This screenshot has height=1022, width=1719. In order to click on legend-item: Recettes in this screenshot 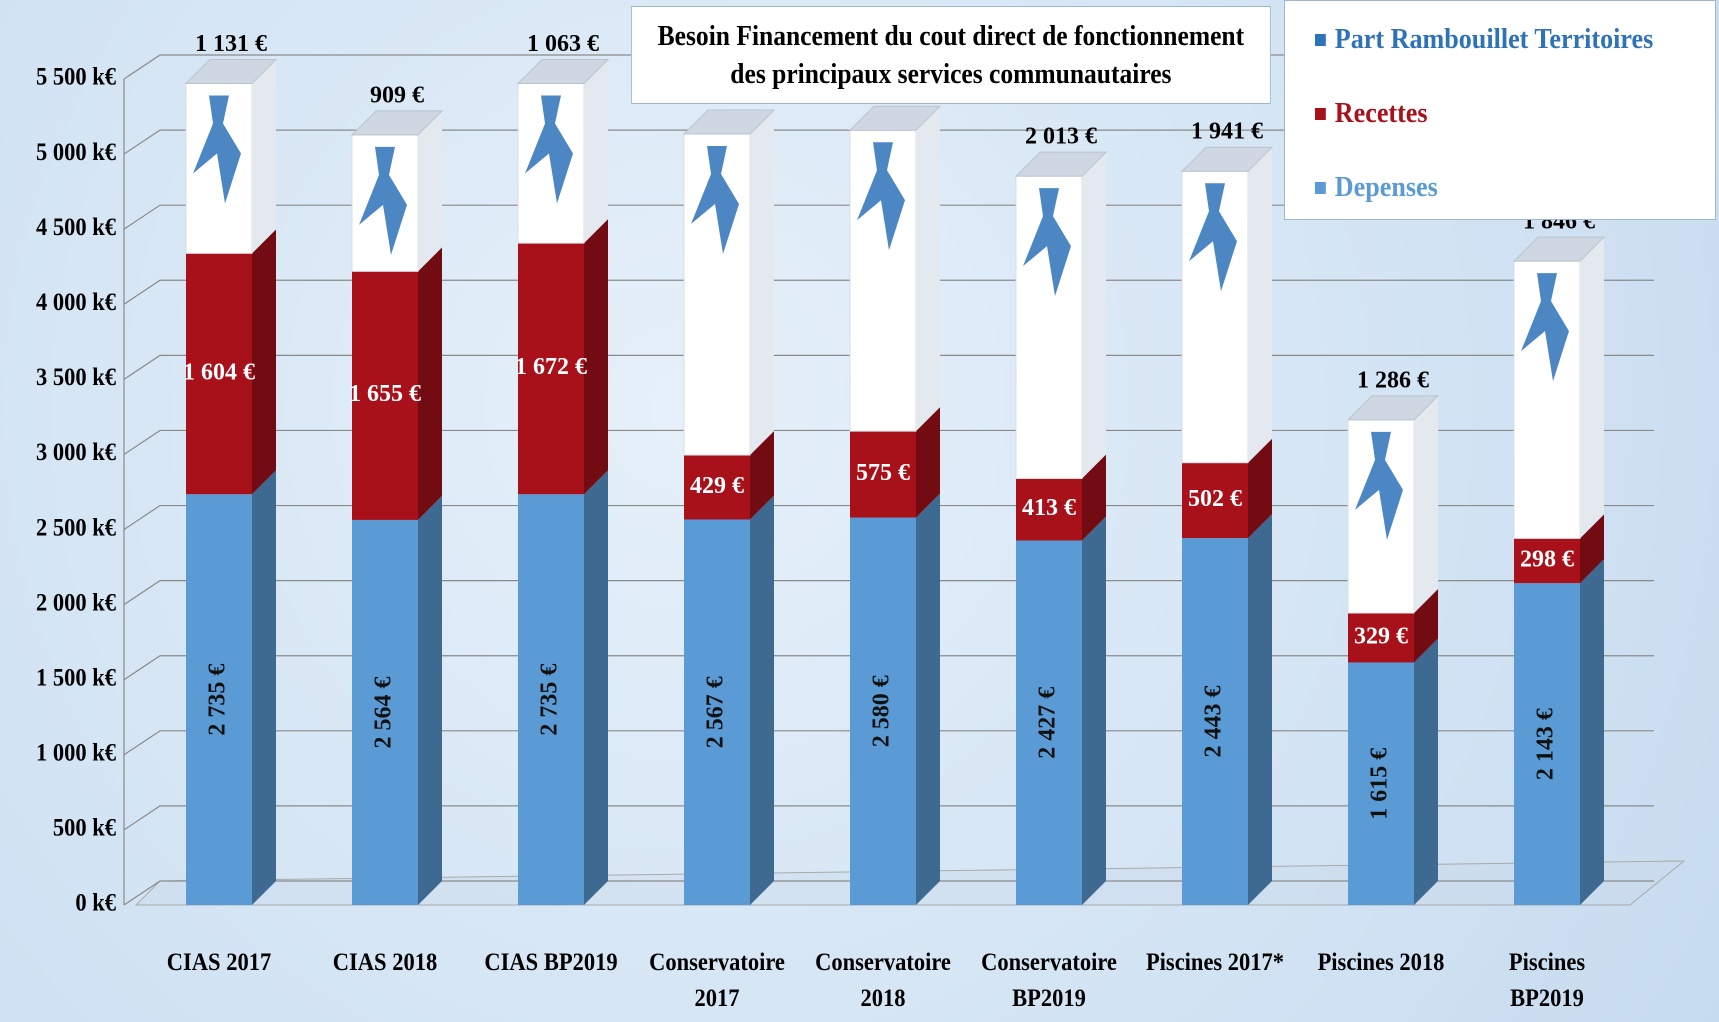, I will do `click(1371, 113)`.